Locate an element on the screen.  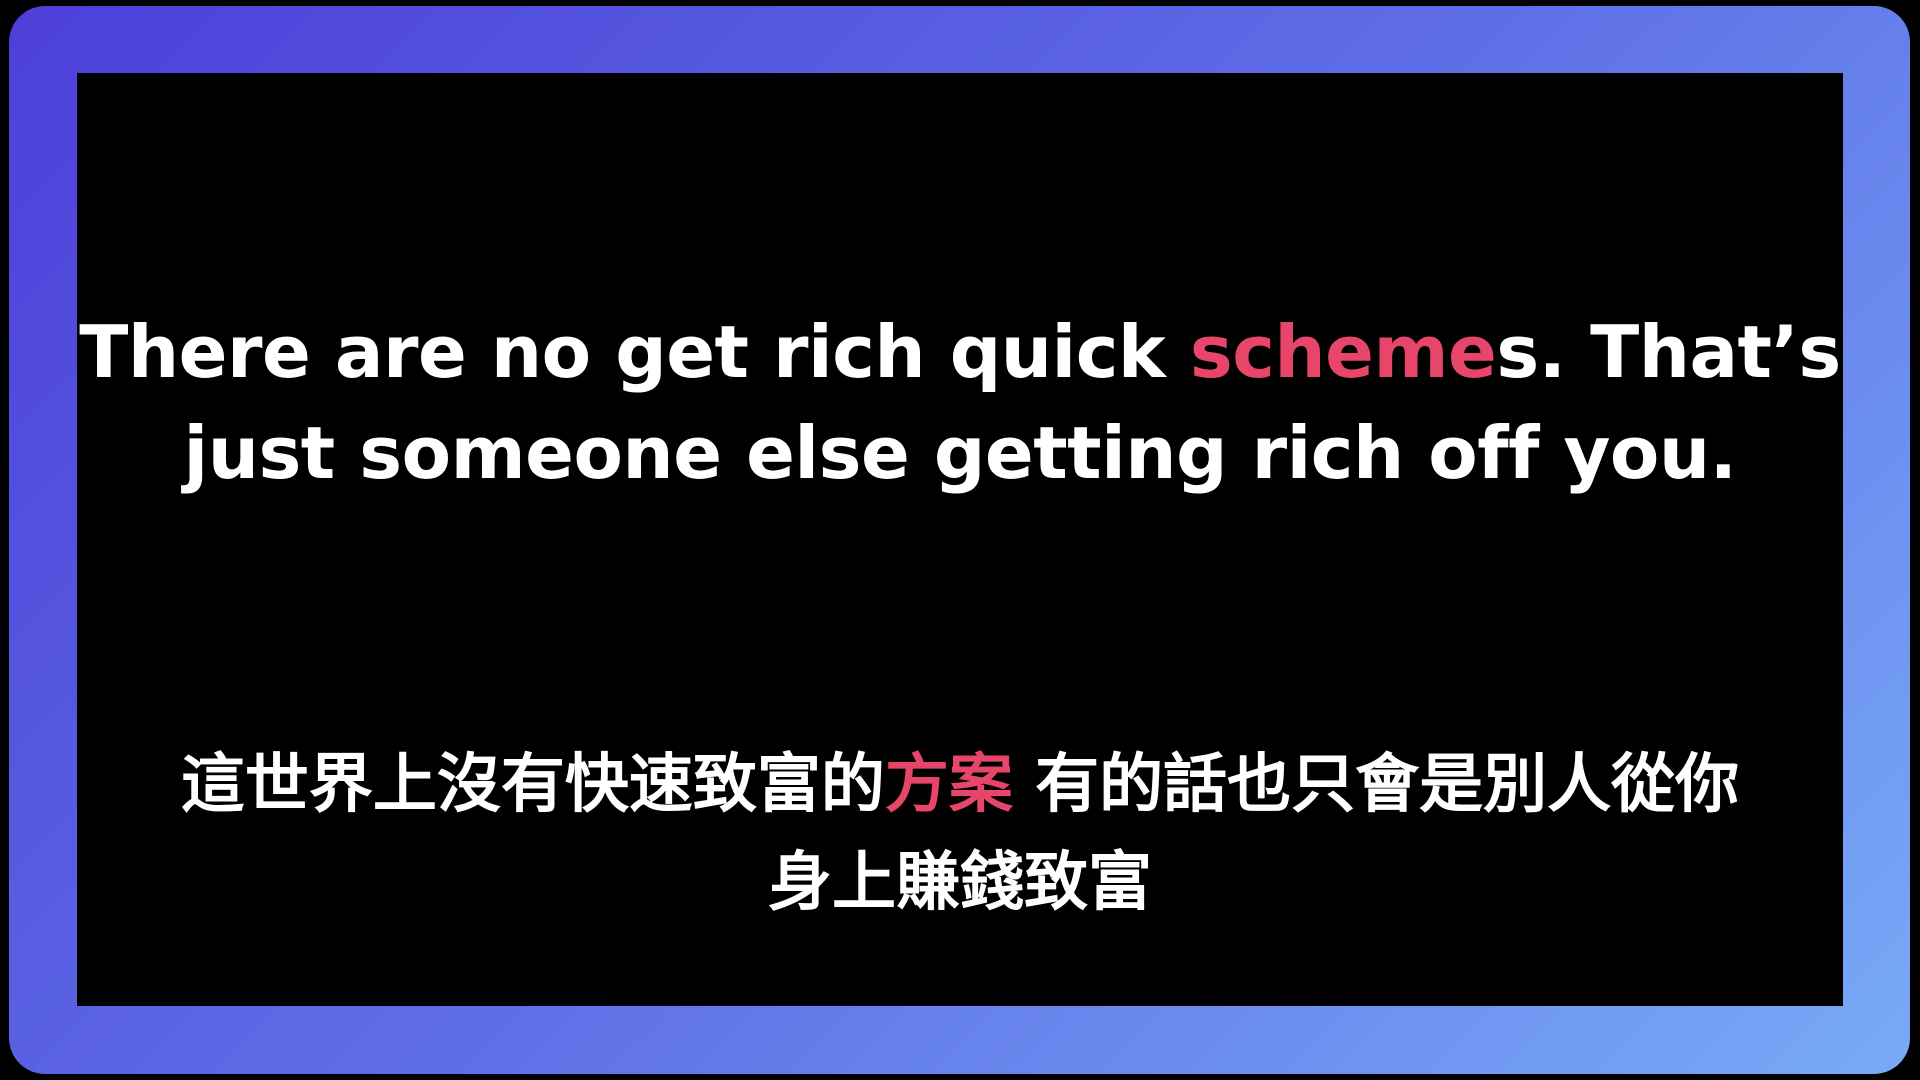
chinese-quote-line-1-start: 這世界上沒有快速致富的 is located at coordinates (532, 785).